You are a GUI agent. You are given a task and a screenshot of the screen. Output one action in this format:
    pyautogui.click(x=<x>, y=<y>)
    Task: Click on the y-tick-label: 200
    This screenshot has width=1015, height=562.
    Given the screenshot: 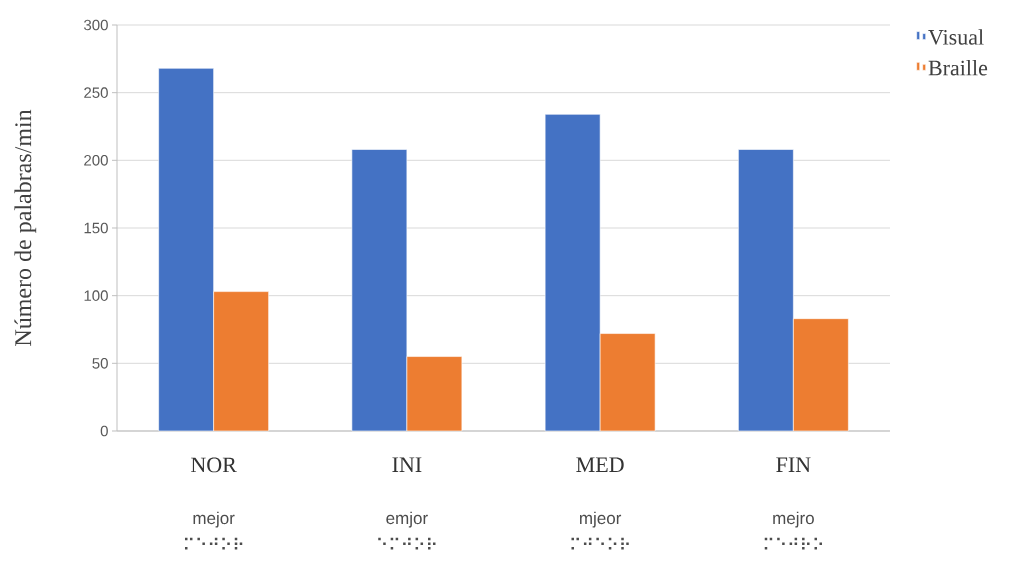 What is the action you would take?
    pyautogui.click(x=96, y=160)
    